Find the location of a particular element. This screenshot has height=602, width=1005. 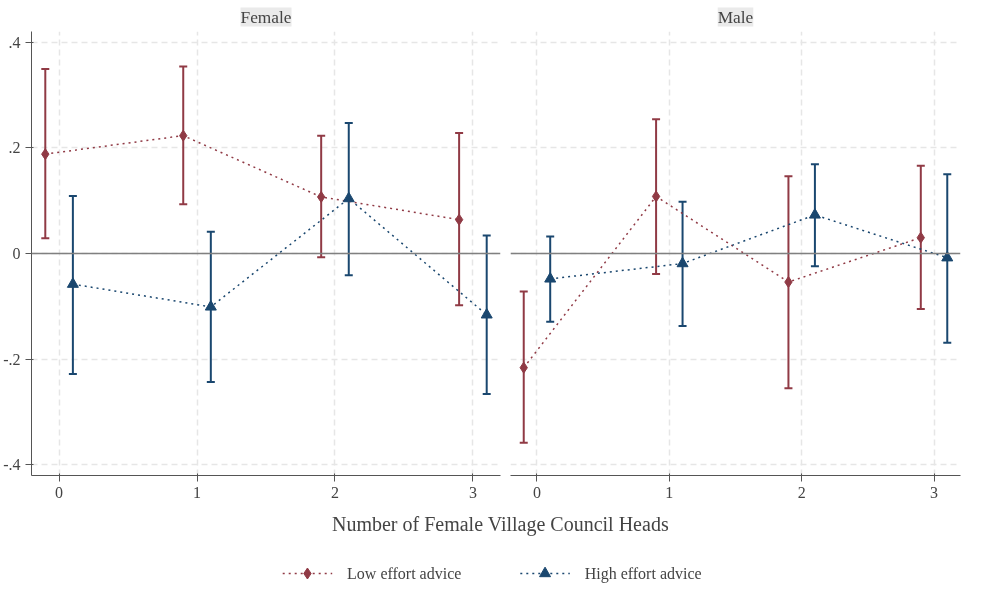

y-tick-label: -.4 is located at coordinates (12, 465).